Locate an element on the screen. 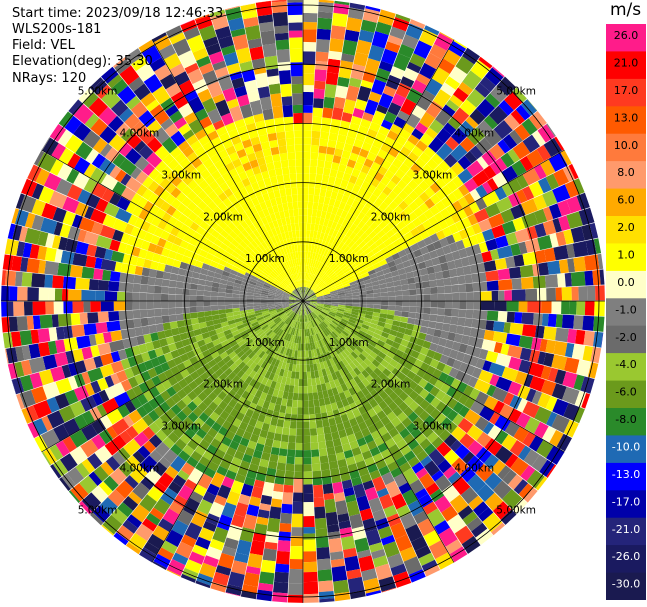  colorbar-tick-label: 6.0 is located at coordinates (626, 200).